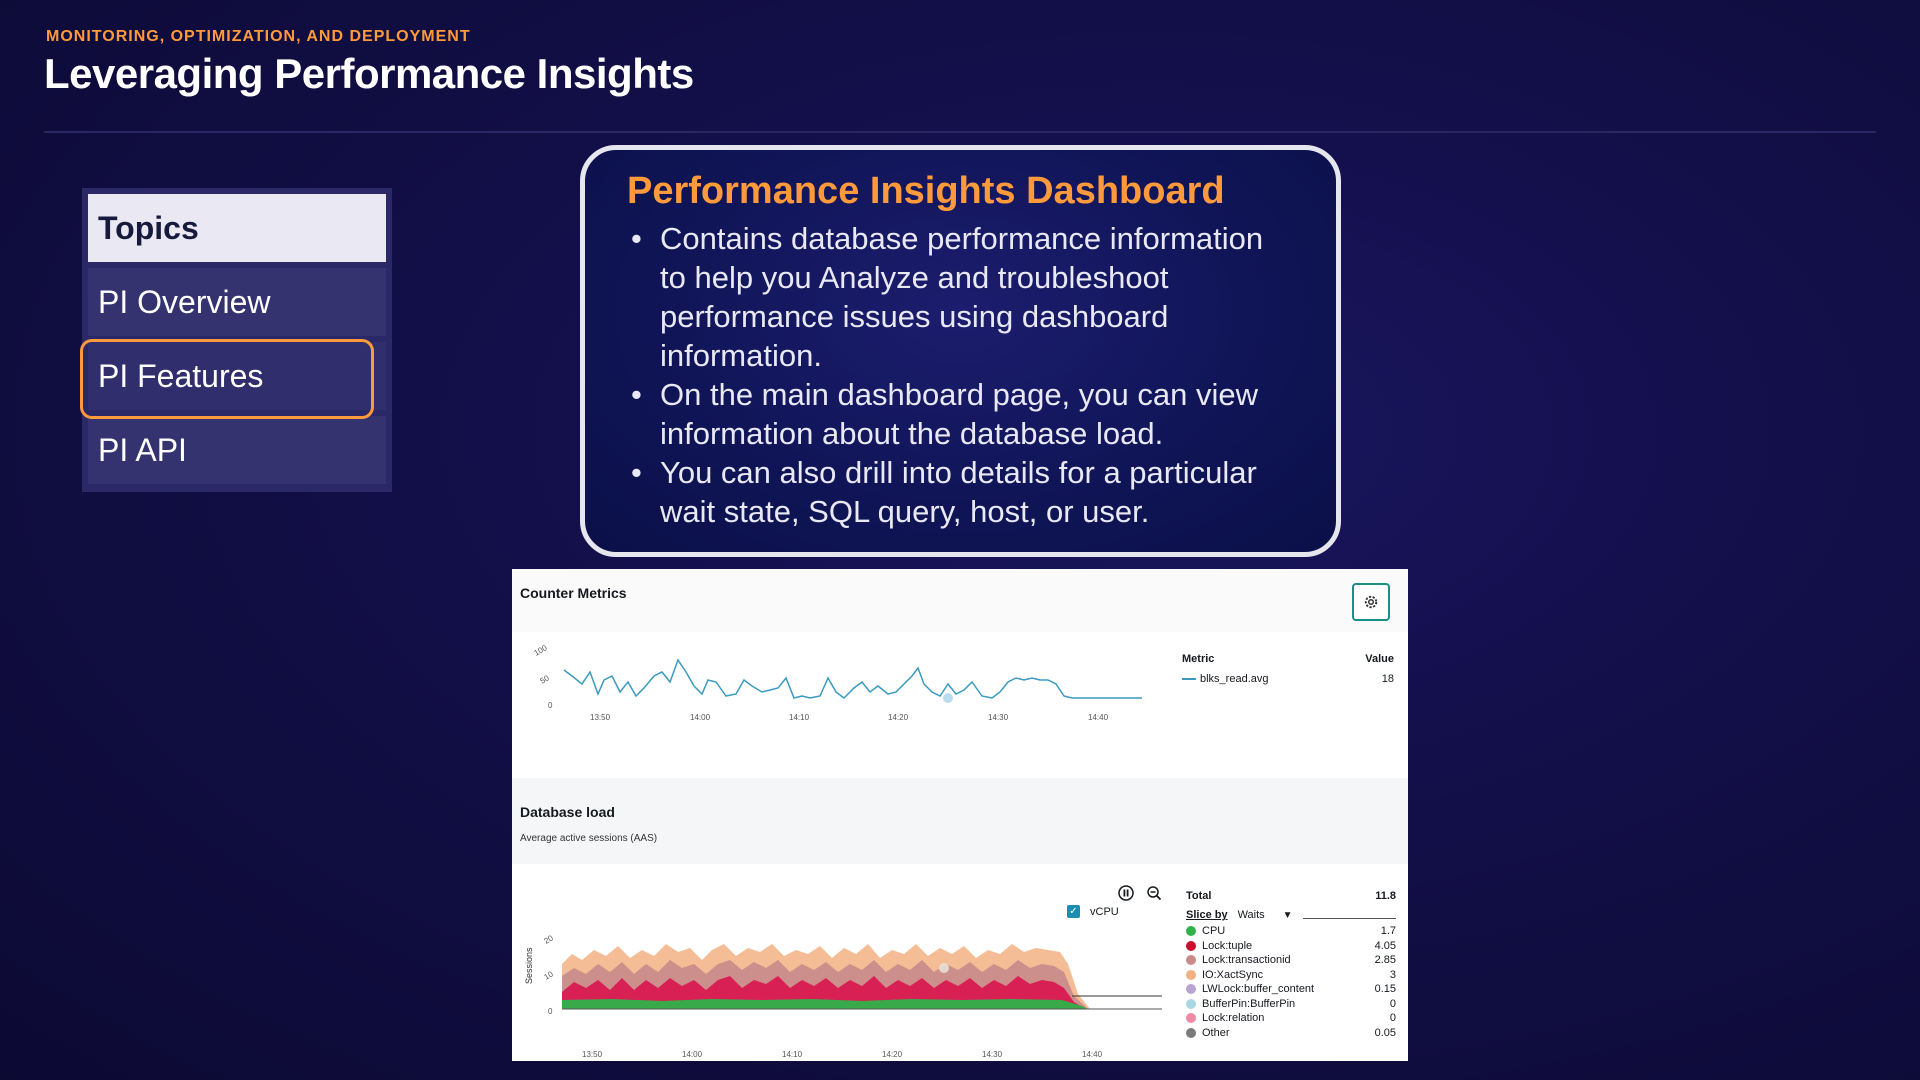 This screenshot has width=1920, height=1080. What do you see at coordinates (1385, 1032) in the screenshot?
I see `legend-value: 0.05` at bounding box center [1385, 1032].